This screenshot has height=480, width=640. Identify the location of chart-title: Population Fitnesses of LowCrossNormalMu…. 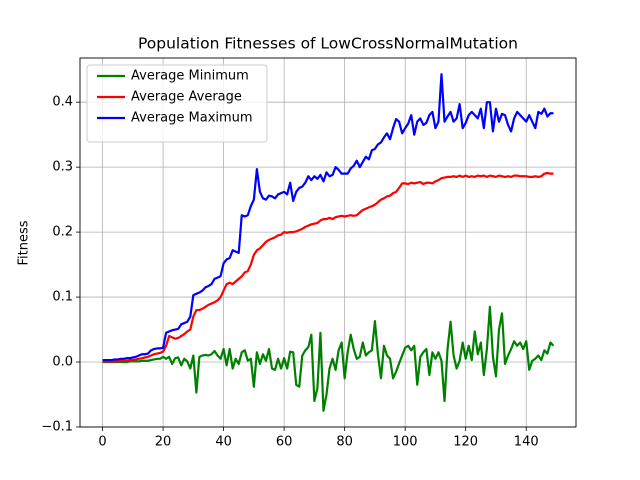
(328, 44).